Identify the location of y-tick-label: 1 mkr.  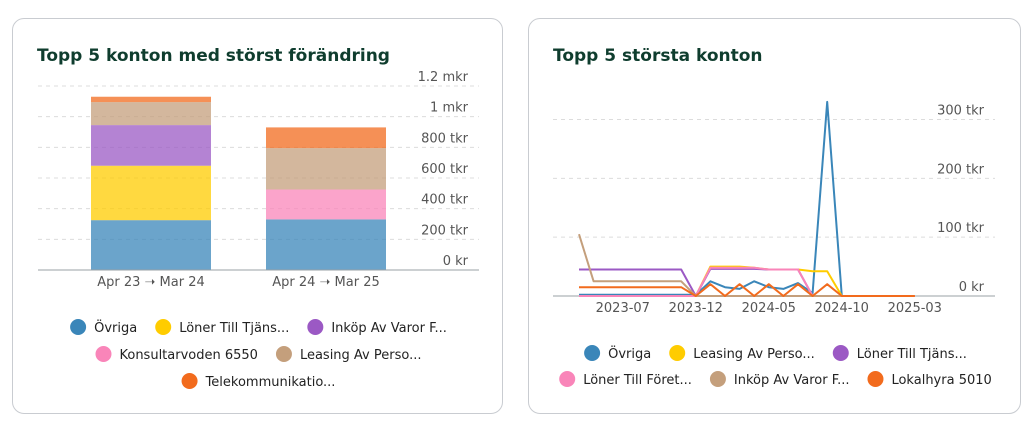
(449, 108).